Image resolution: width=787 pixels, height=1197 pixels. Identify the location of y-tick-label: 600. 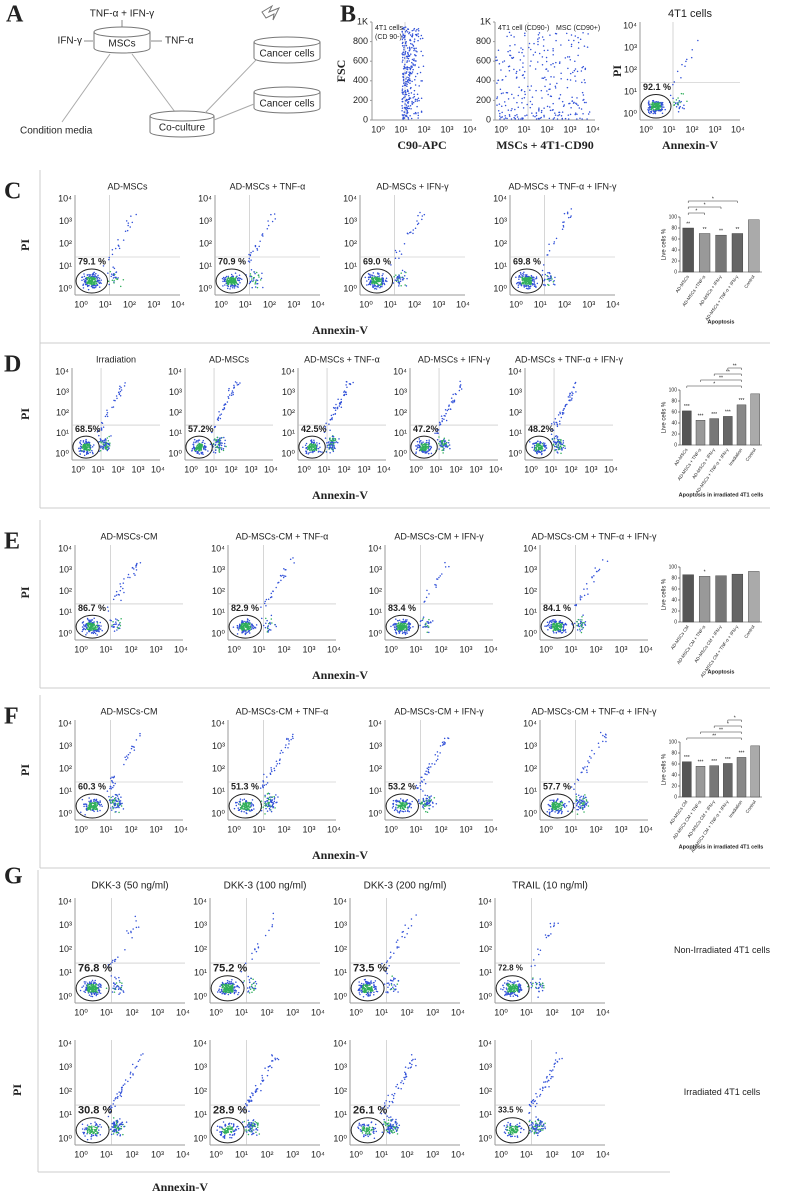
(360, 61).